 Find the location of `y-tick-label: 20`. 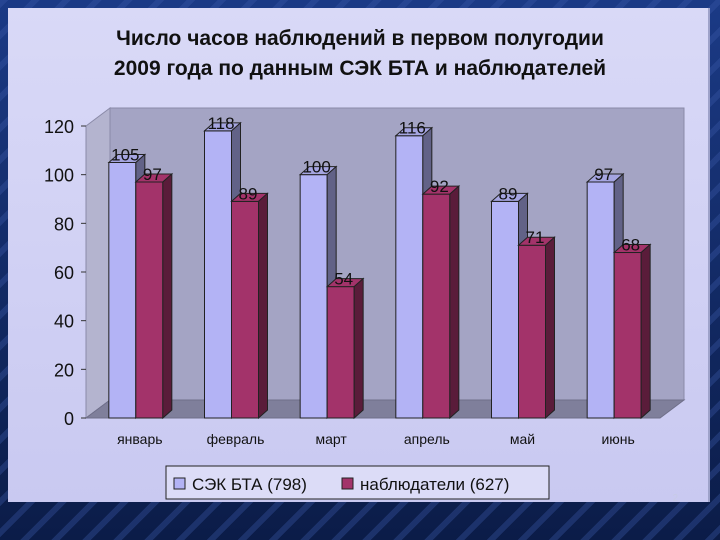

y-tick-label: 20 is located at coordinates (64, 370).